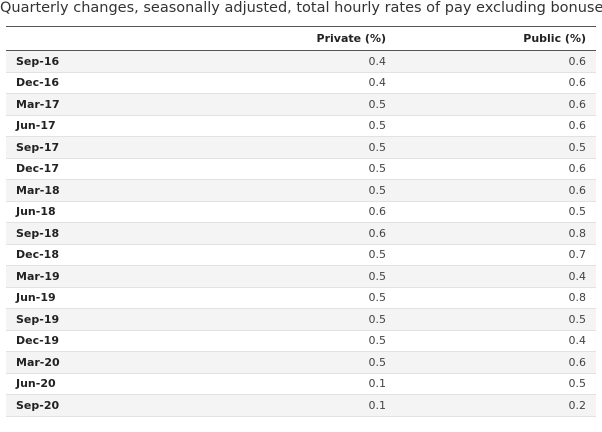 The height and width of the screenshot is (432, 602). Describe the element at coordinates (101, 212) in the screenshot. I see `period-cell: Jun-18` at that location.